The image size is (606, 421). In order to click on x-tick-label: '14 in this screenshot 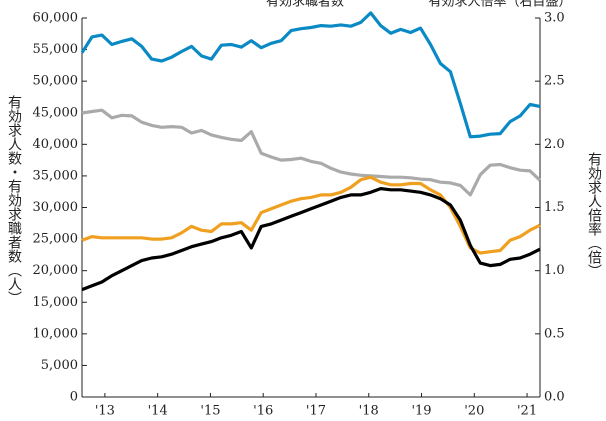, I will do `click(158, 411)`.